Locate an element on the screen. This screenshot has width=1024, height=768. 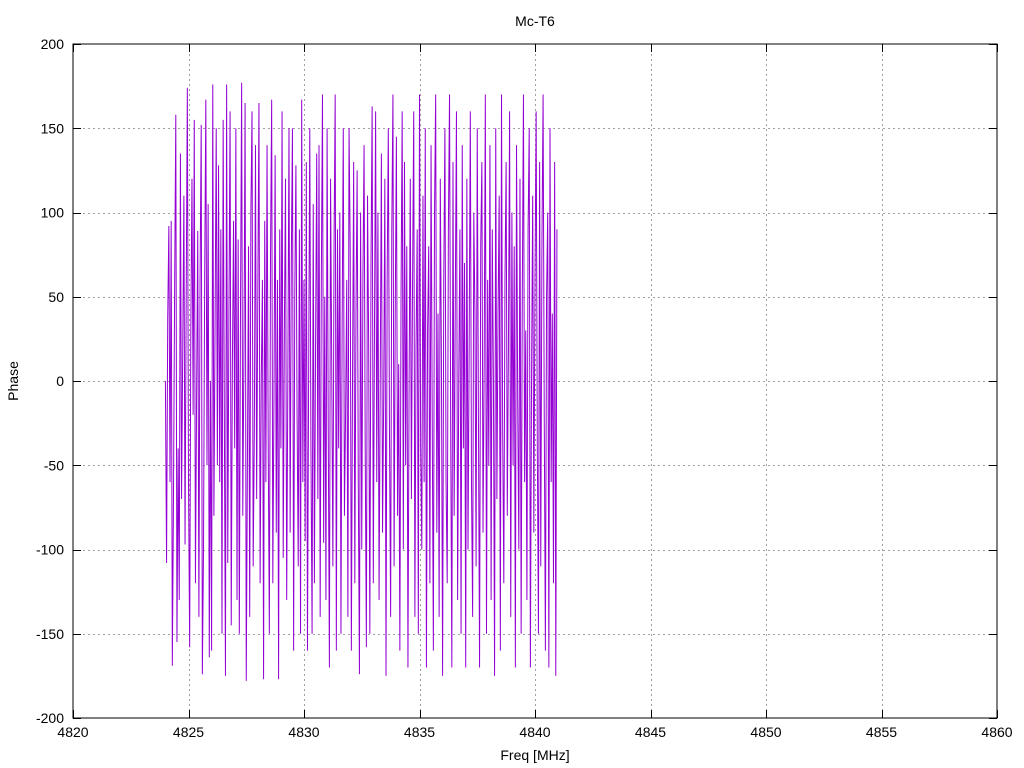
y-axis-label: Phase is located at coordinates (13, 381).